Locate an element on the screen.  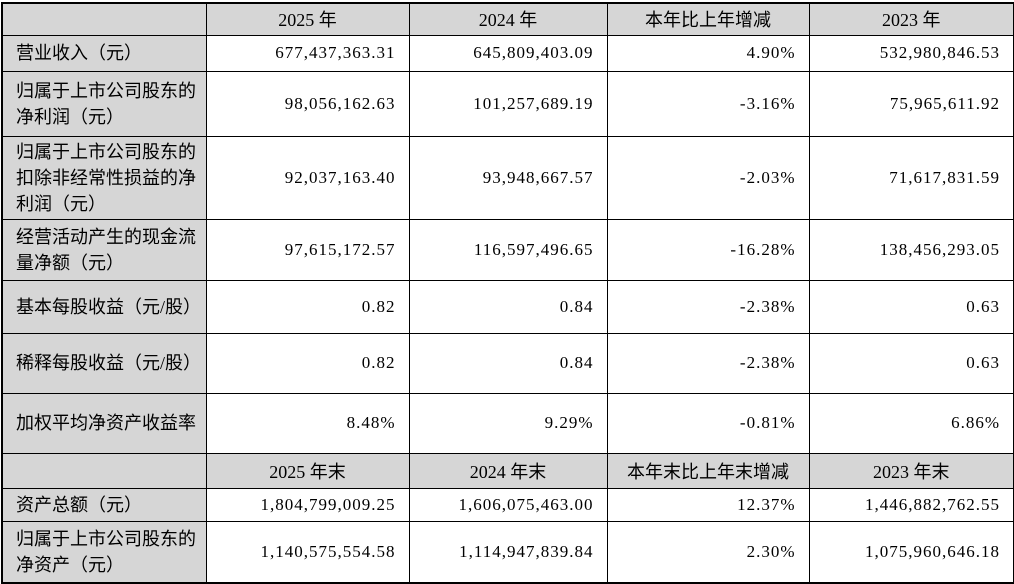
cell-value-2025: 8.48% is located at coordinates (307, 423).